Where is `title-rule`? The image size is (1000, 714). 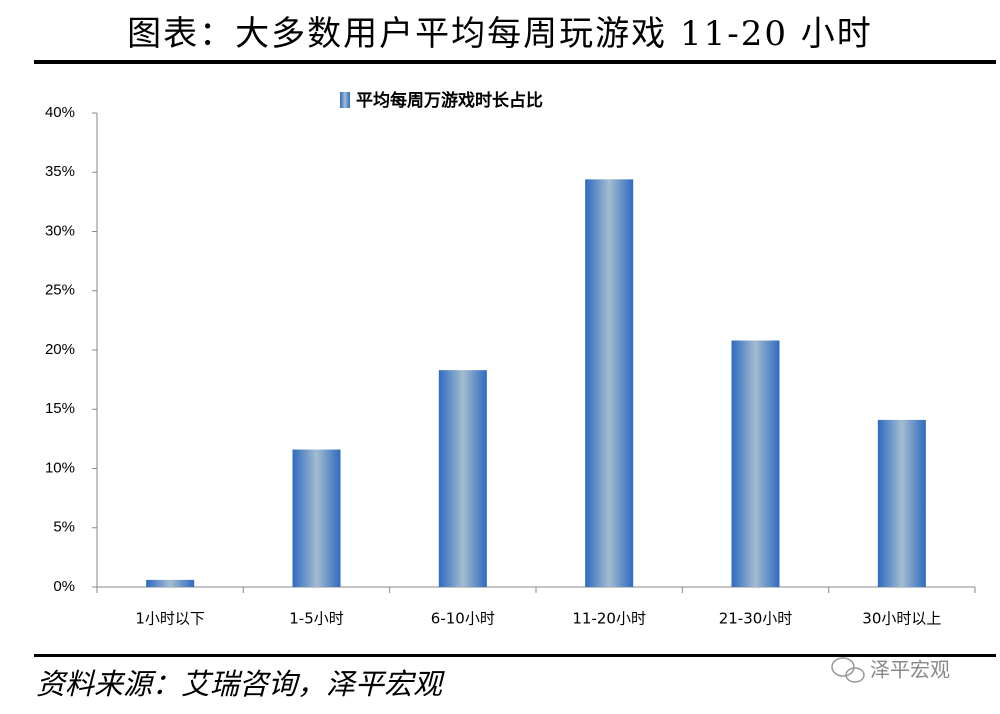
title-rule is located at coordinates (515, 62).